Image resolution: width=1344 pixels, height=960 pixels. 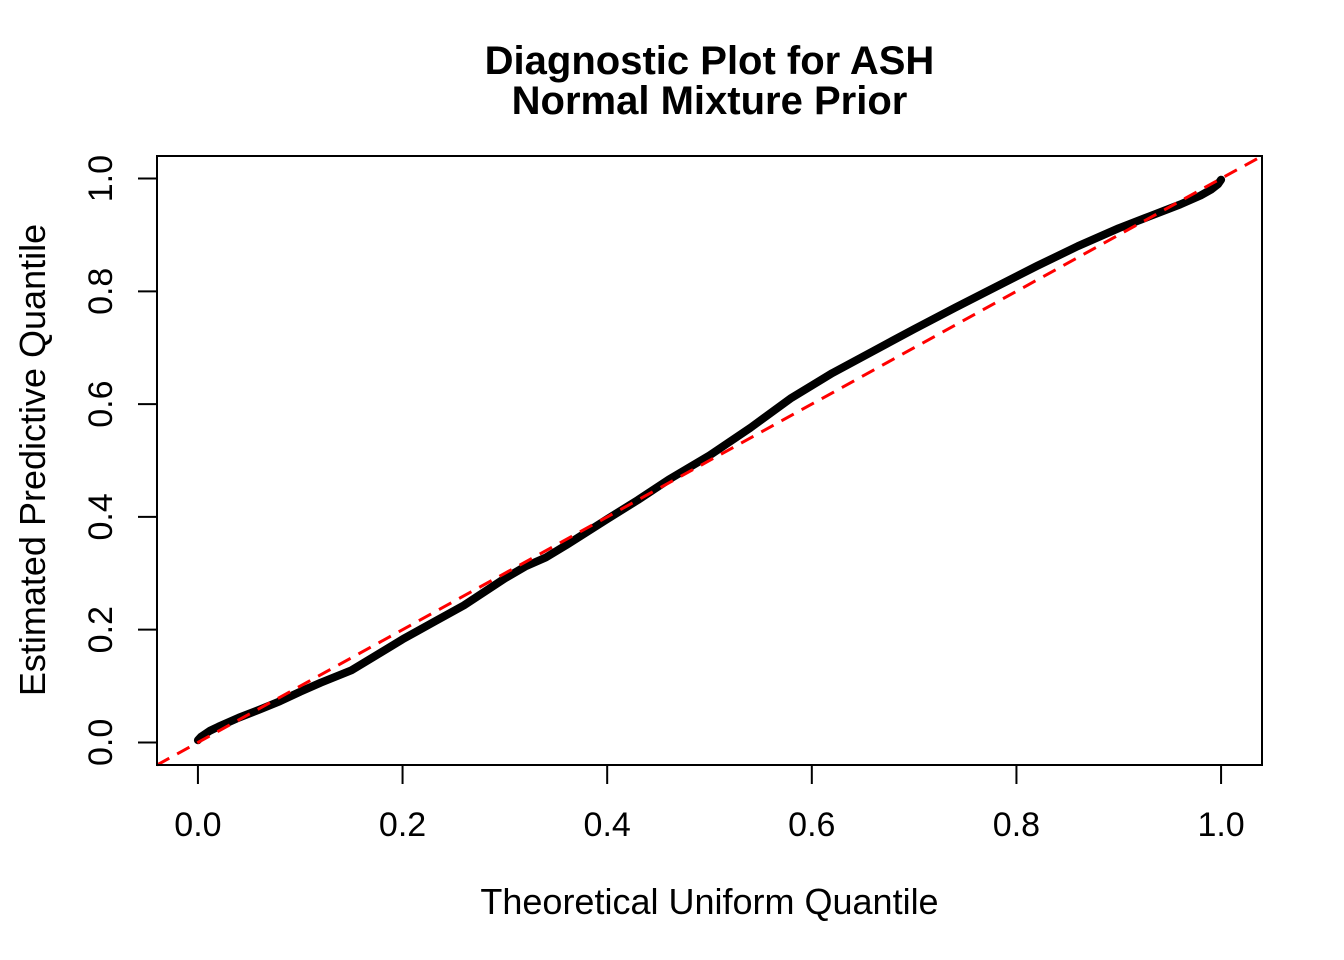 What do you see at coordinates (101, 742) in the screenshot?
I see `y-tick-label: 0.0` at bounding box center [101, 742].